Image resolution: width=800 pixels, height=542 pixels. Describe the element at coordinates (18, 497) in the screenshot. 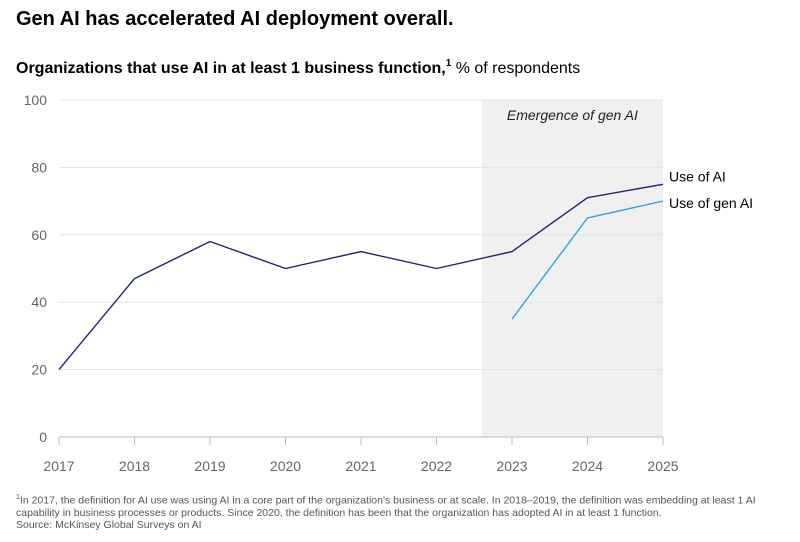

I see `footnote-number: 1` at that location.